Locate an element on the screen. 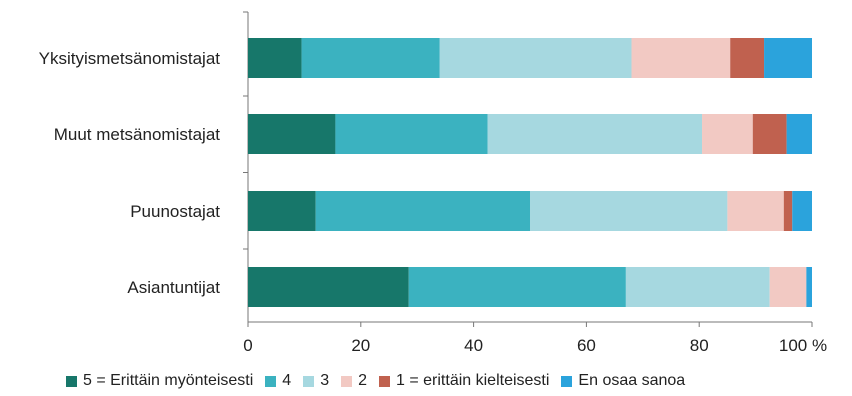 The width and height of the screenshot is (852, 396). legend-label: 2 is located at coordinates (363, 380).